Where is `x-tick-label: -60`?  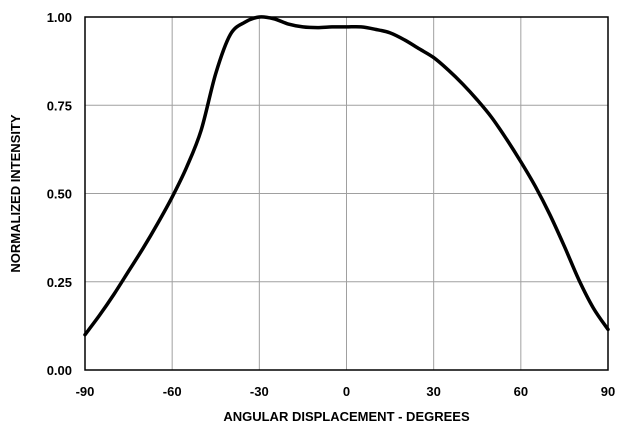
x-tick-label: -60 is located at coordinates (172, 391).